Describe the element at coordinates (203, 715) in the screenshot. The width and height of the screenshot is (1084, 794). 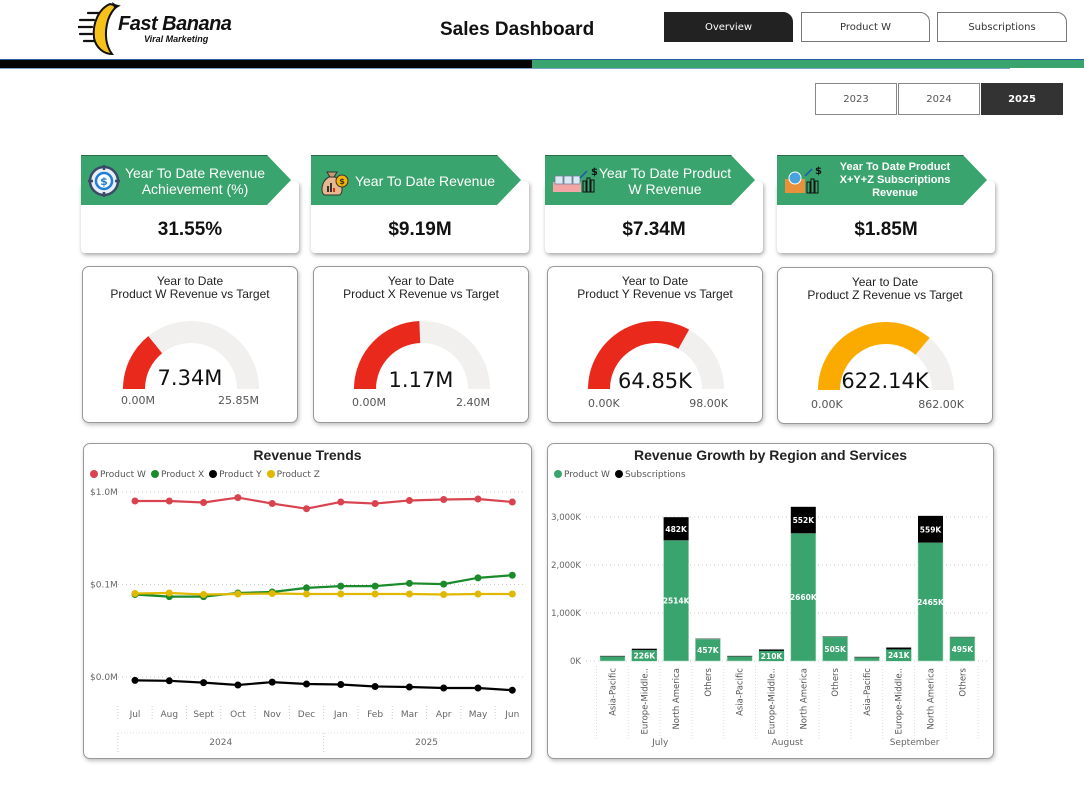
I see `x-tick-label: Sept` at that location.